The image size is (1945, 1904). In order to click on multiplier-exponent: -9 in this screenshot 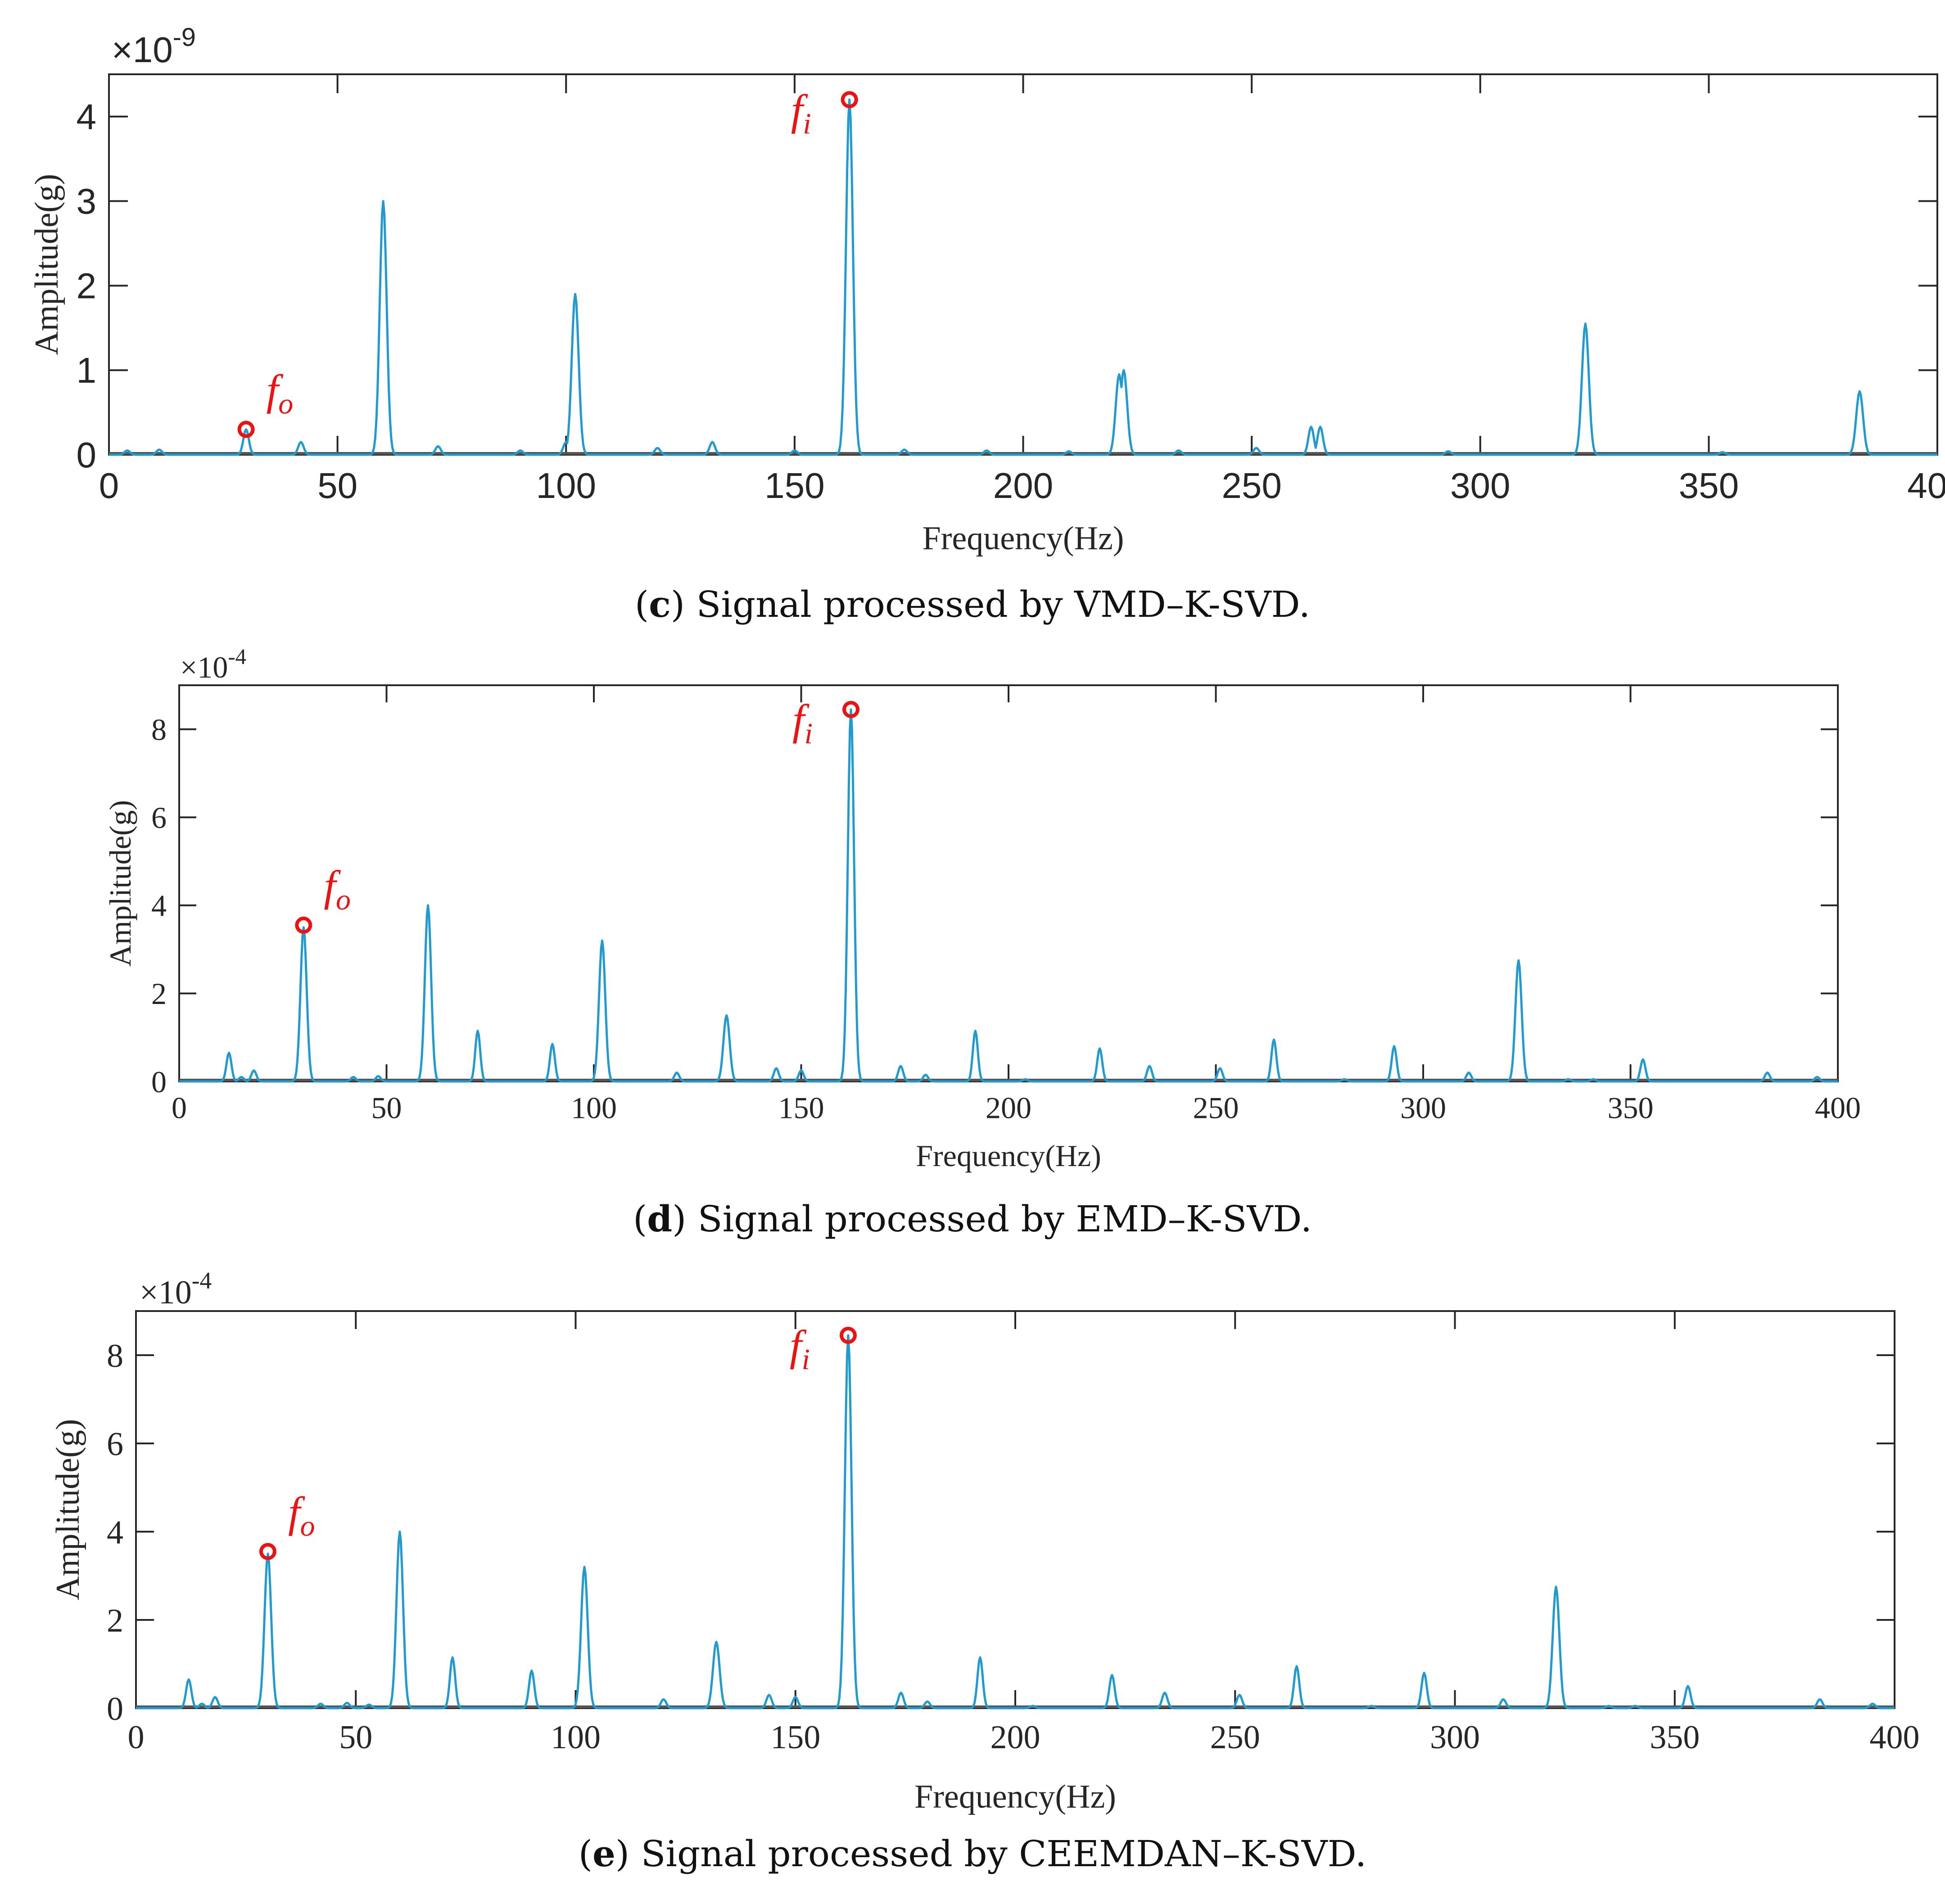, I will do `click(184, 37)`.